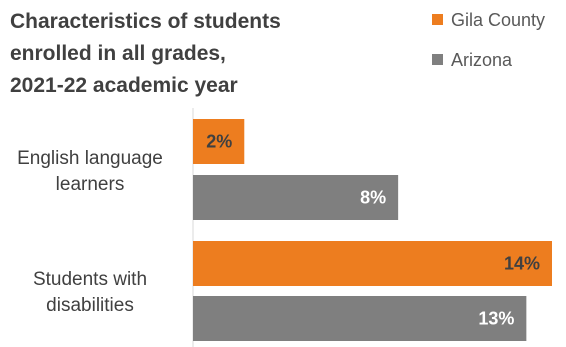 This screenshot has width=566, height=347. Describe the element at coordinates (118, 53) in the screenshot. I see `chart-title-line: enrolled in all grades,` at that location.